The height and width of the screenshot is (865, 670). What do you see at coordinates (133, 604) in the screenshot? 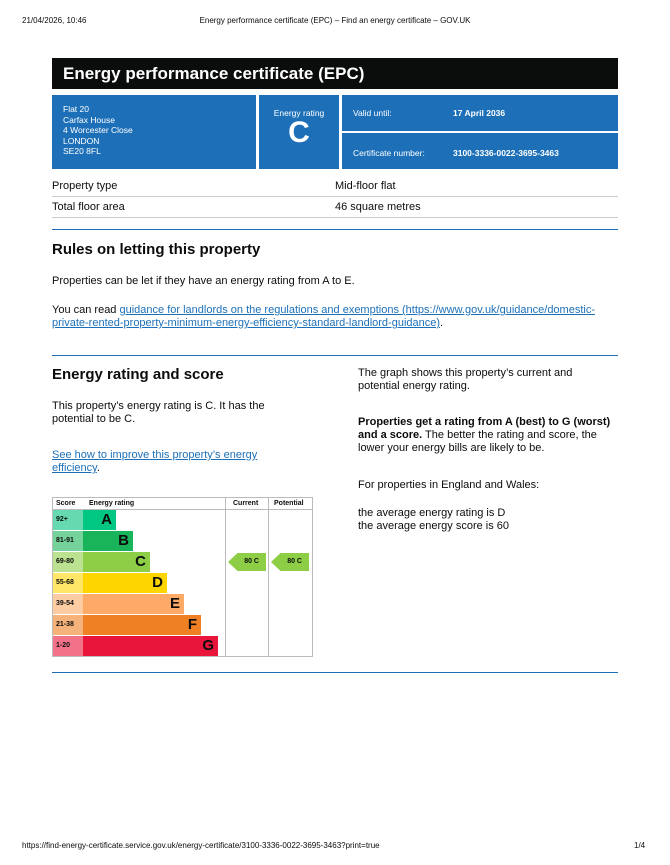
I see `band-bar-E: E` at bounding box center [133, 604].